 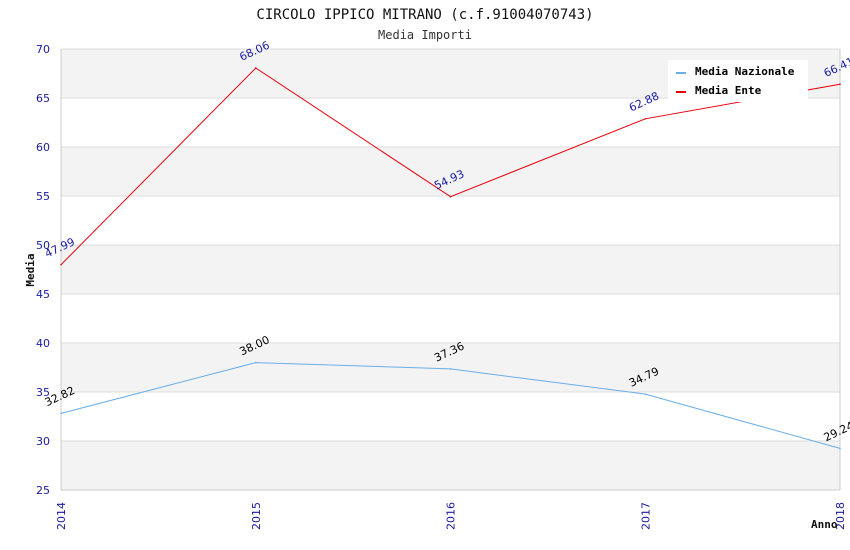 I want to click on x-tick-label: 2017, so click(x=645, y=516).